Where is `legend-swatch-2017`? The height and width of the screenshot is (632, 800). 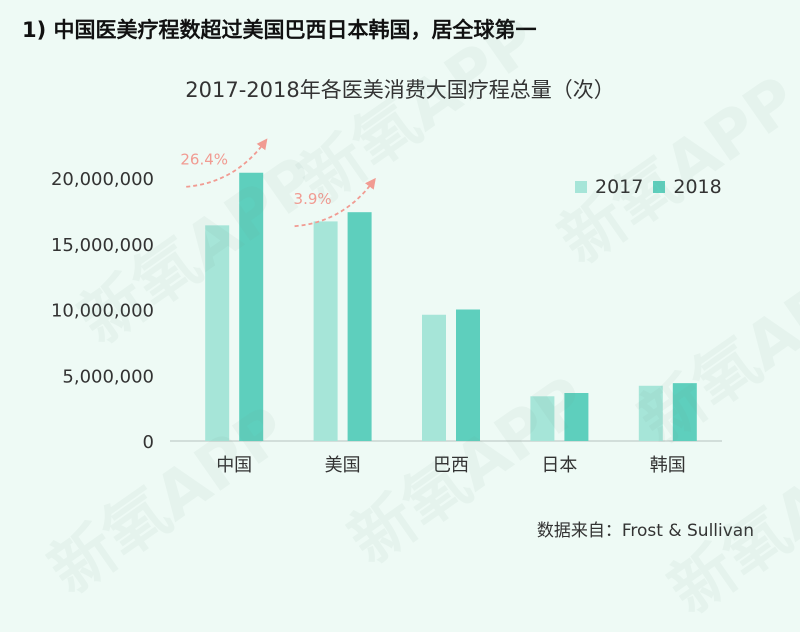
legend-swatch-2017 is located at coordinates (581, 187).